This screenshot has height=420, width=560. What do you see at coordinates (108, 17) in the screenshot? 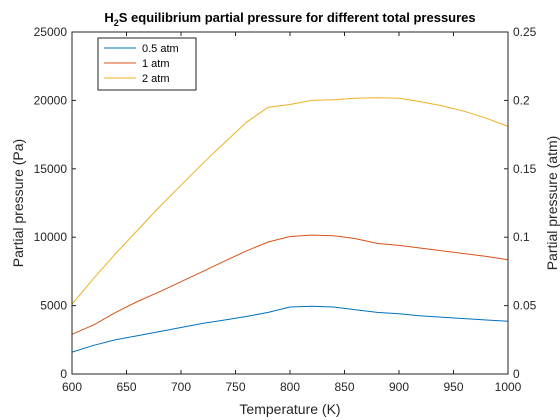
I see `chart-title-main: H` at bounding box center [108, 17].